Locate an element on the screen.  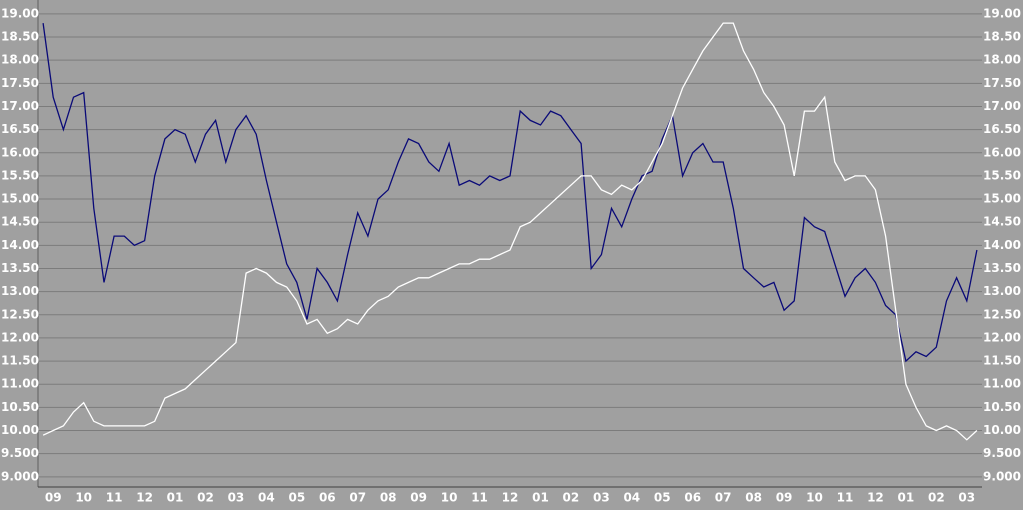
y2-tick-label: 16.00 is located at coordinates (1002, 152).